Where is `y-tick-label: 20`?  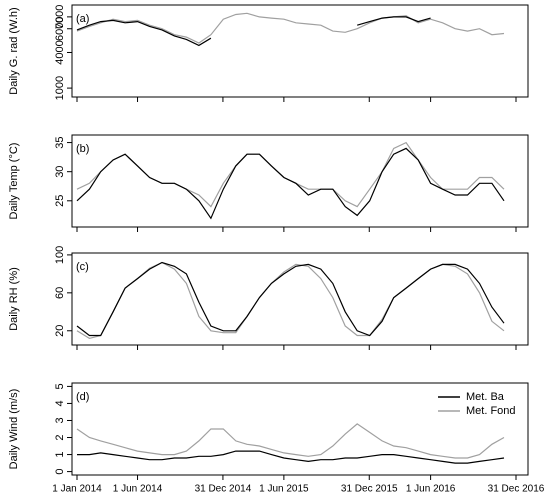 y-tick-label: 20 is located at coordinates (60, 331).